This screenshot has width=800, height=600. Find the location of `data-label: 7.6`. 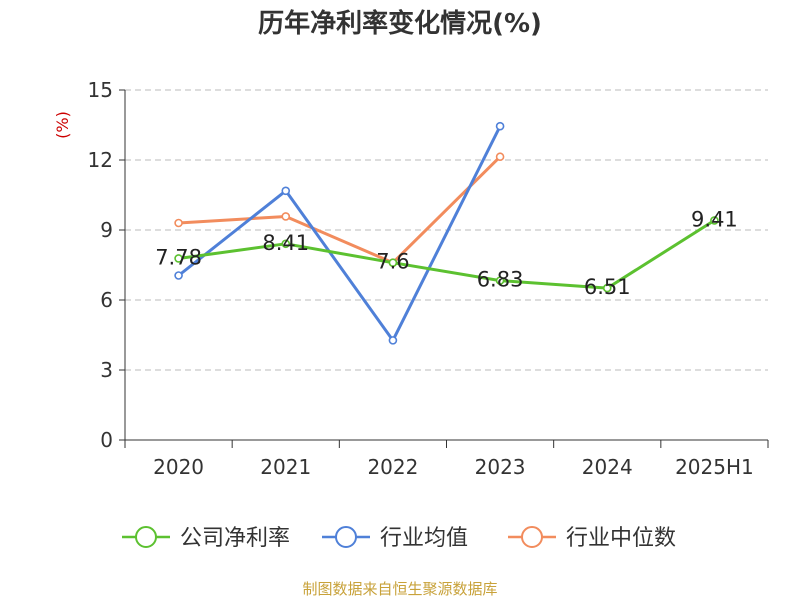

data-label: 7.6 is located at coordinates (392, 262).